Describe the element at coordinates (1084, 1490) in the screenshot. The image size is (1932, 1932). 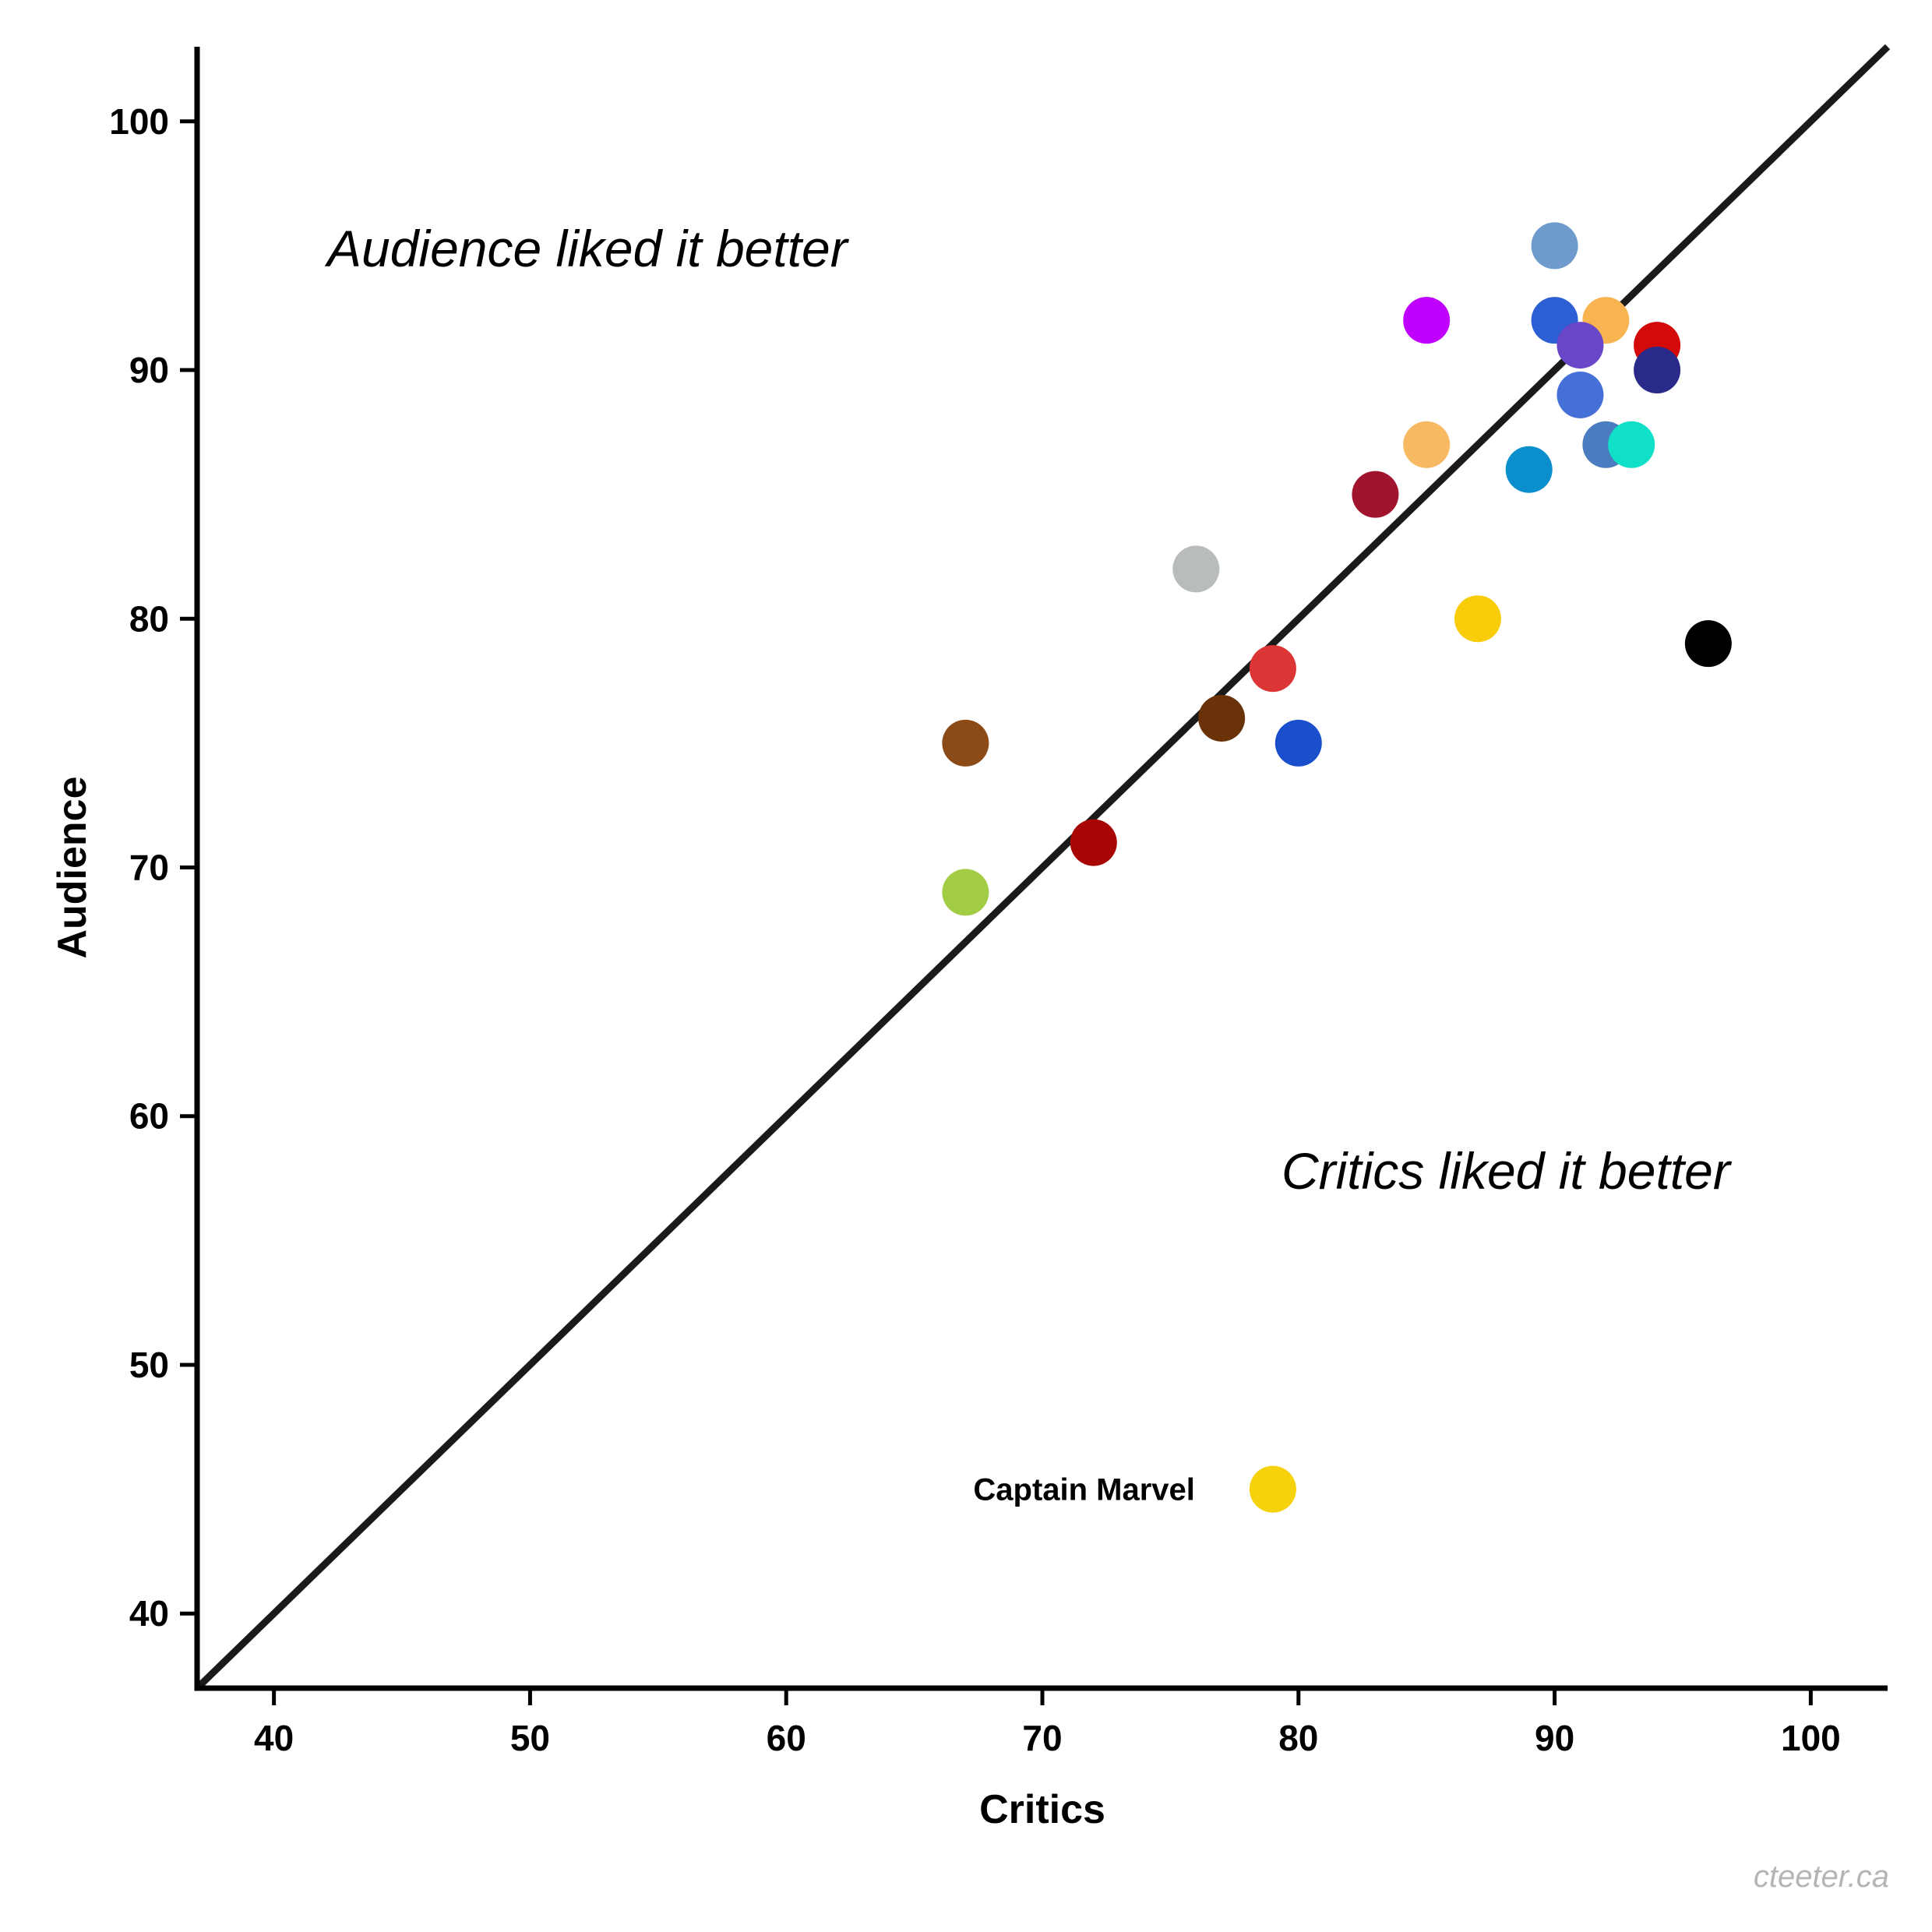
I see `data-point-label: Captain Marvel` at that location.